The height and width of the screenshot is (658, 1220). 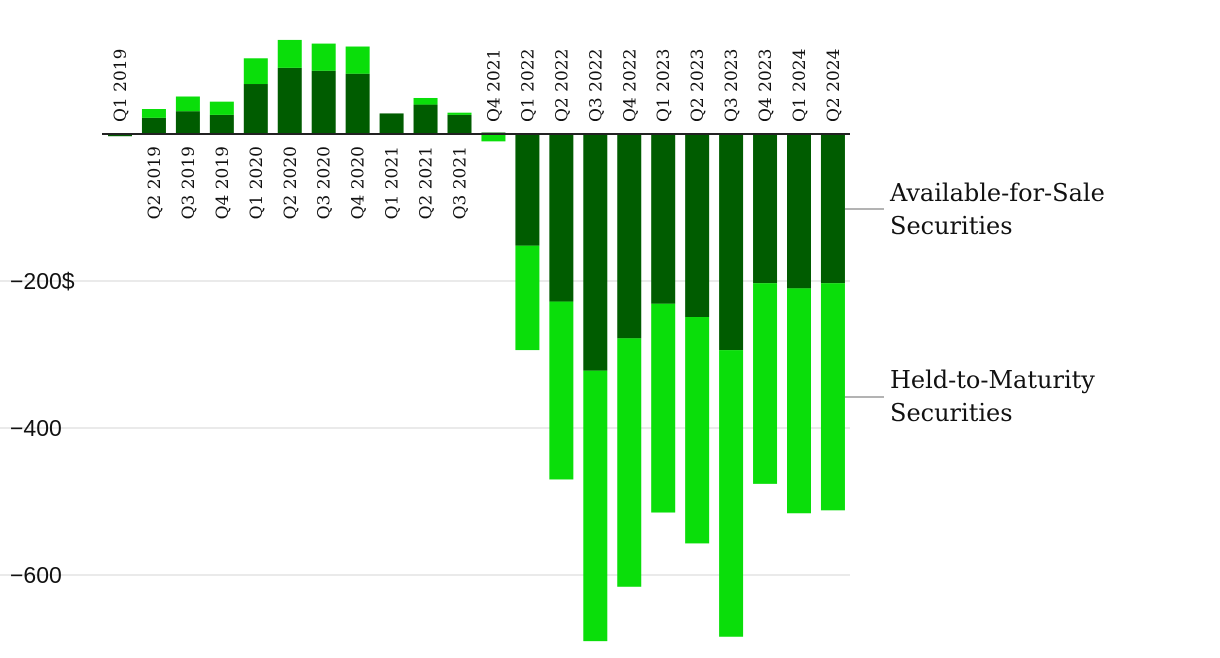 I want to click on x-tick-label: Q1 2024, so click(x=800, y=85).